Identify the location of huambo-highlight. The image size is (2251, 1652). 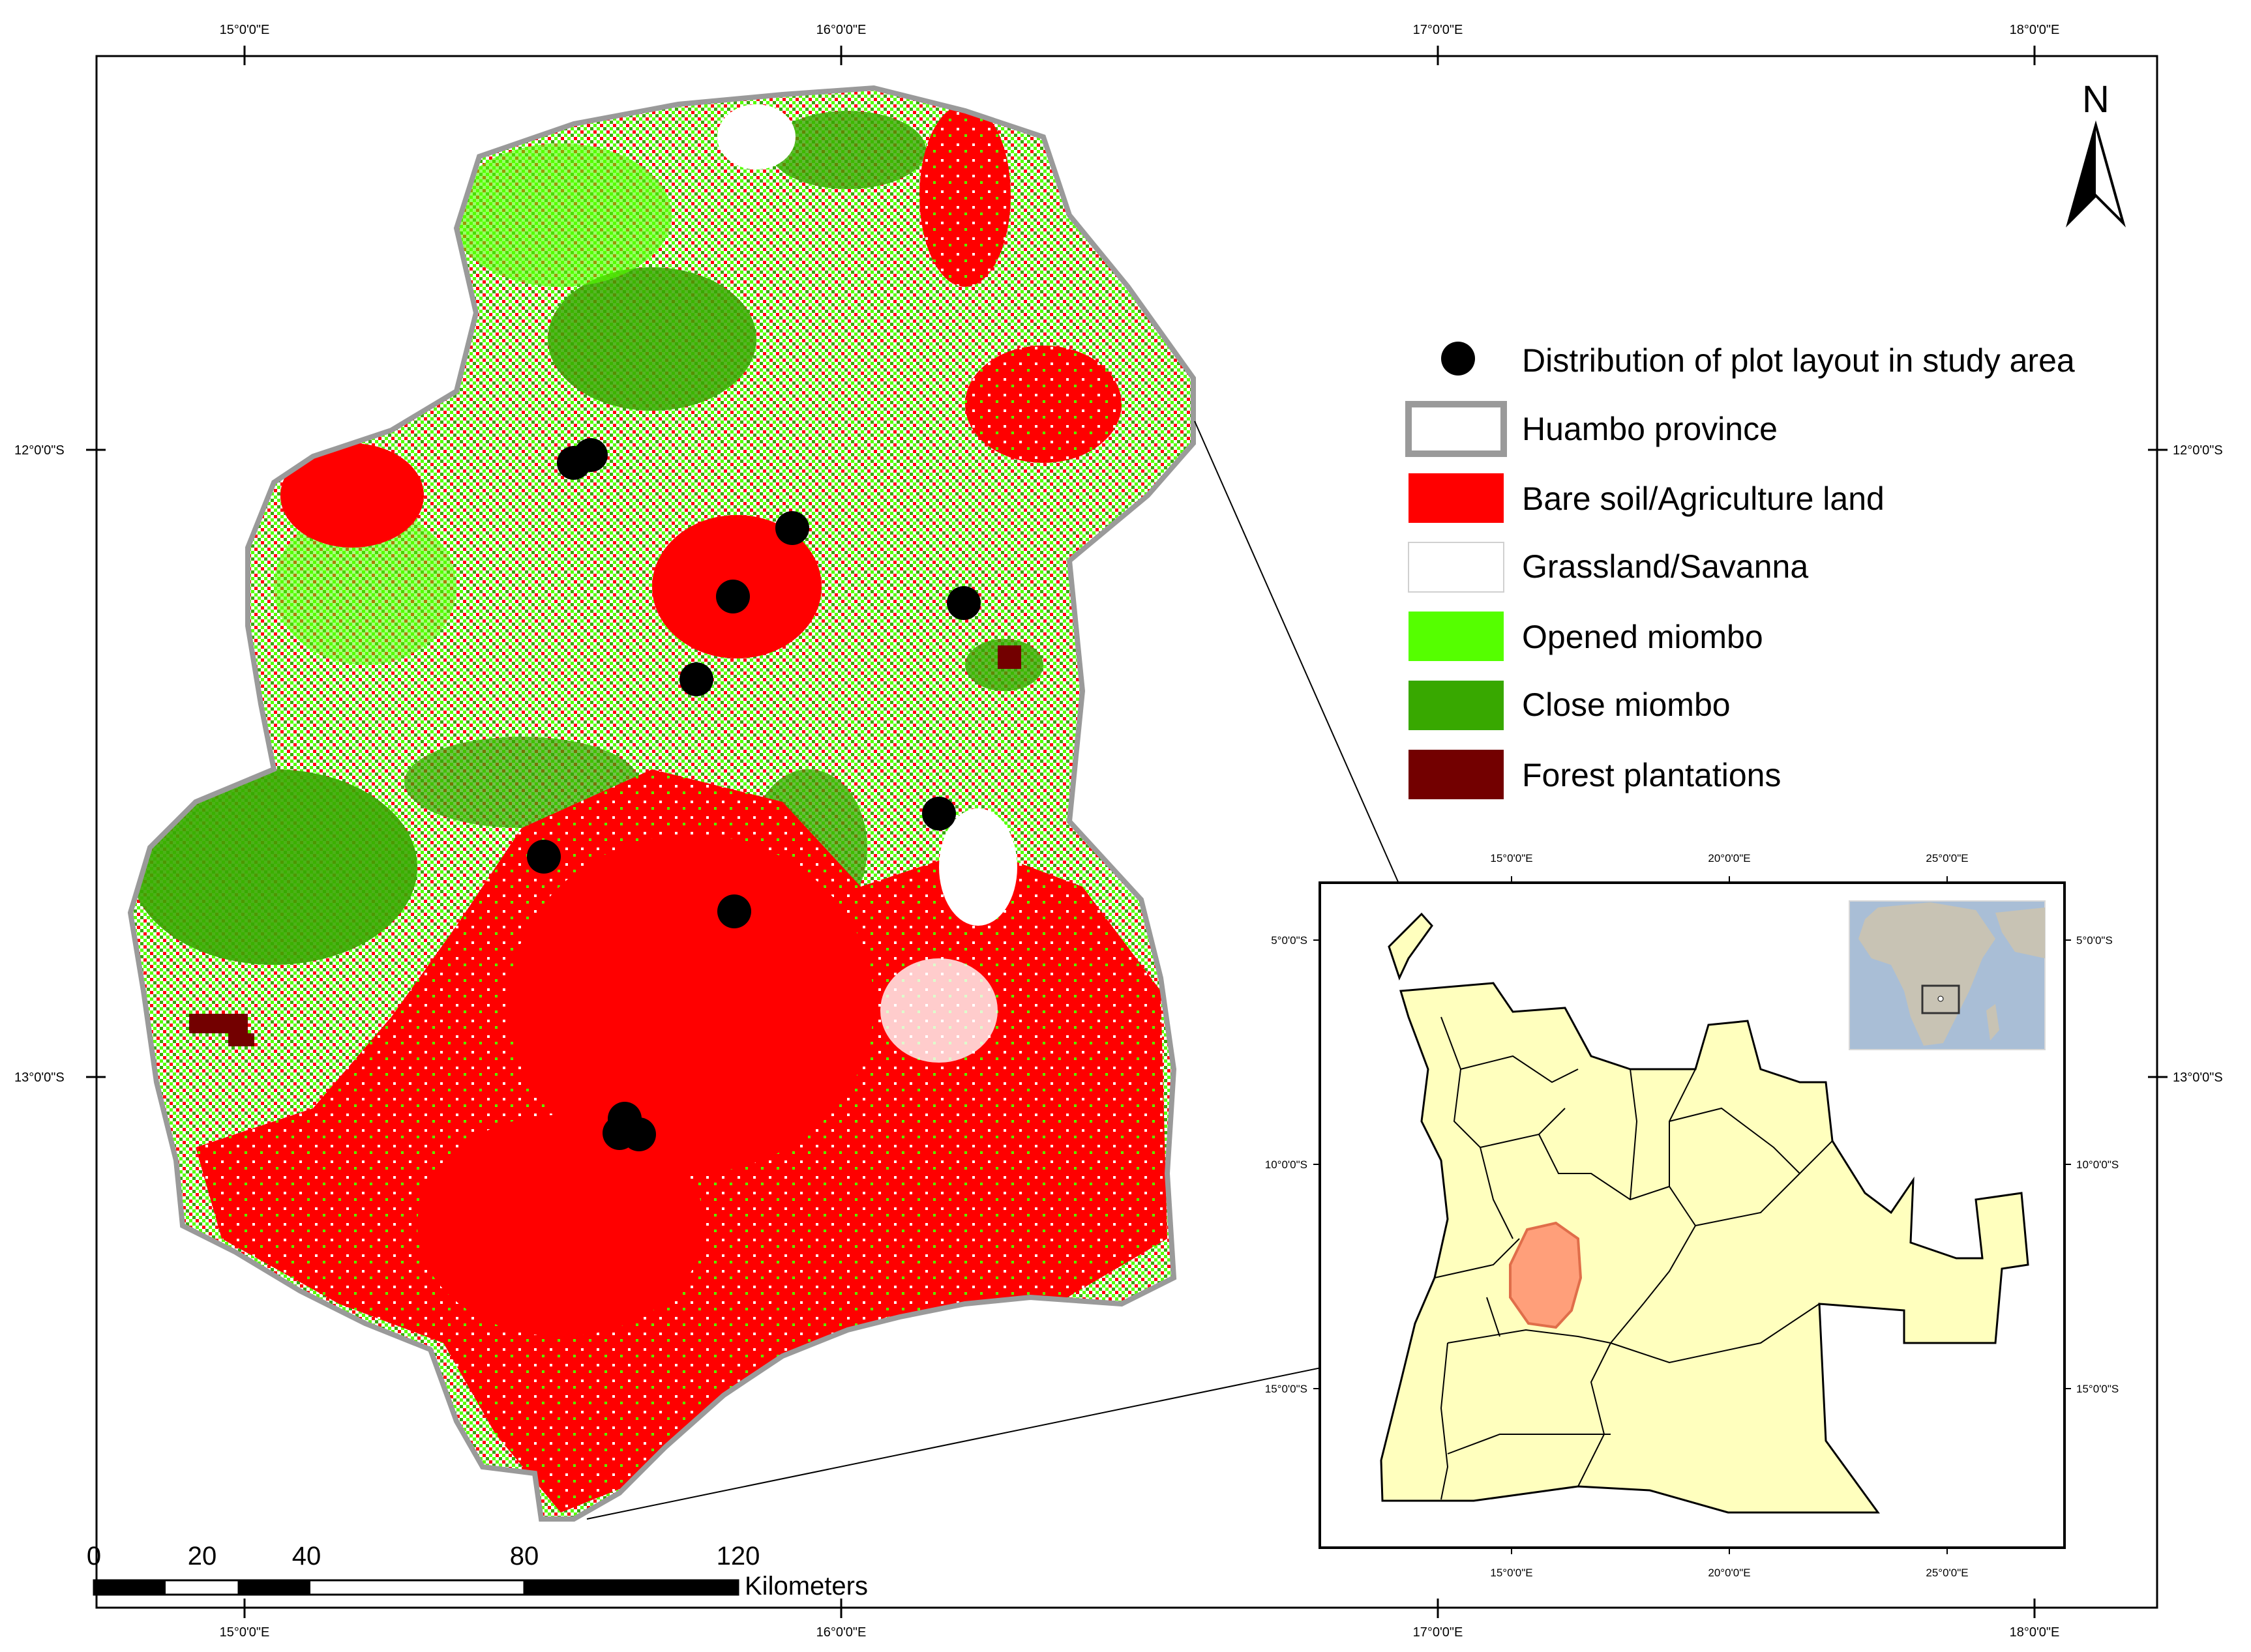
(1546, 1275).